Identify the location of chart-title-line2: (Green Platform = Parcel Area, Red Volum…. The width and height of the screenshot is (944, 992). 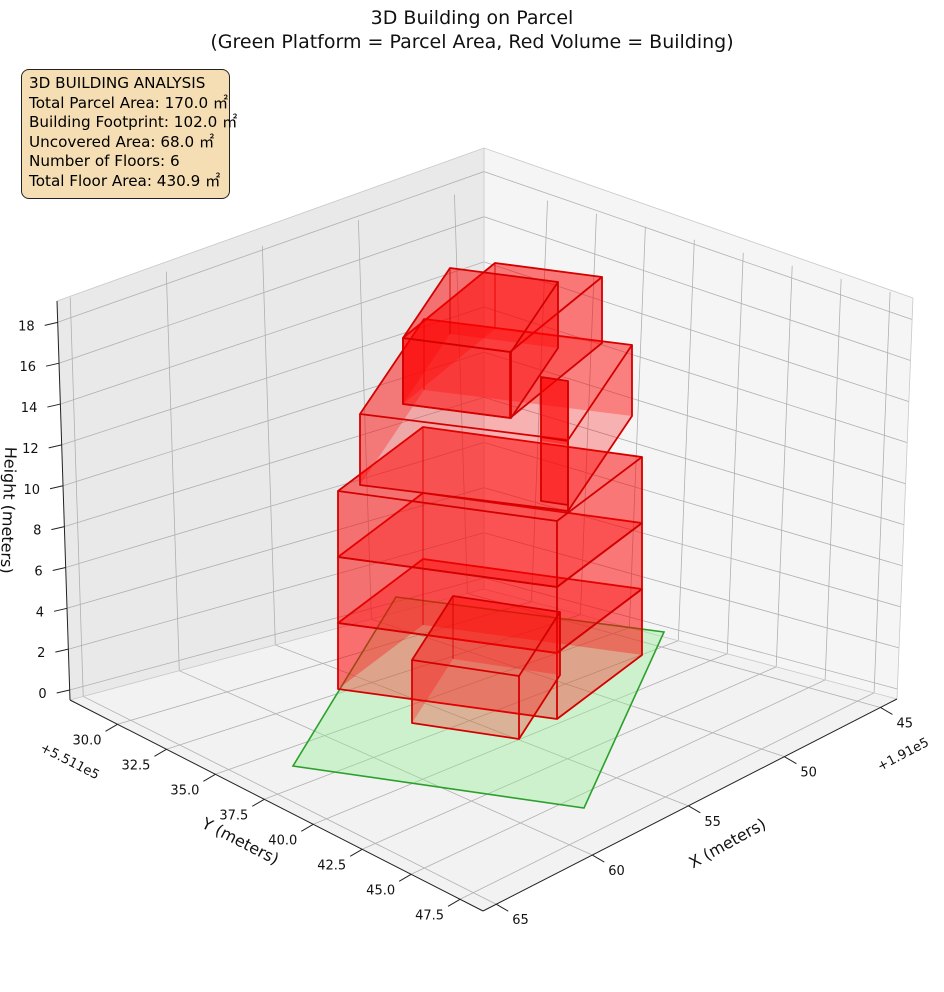
(472, 42).